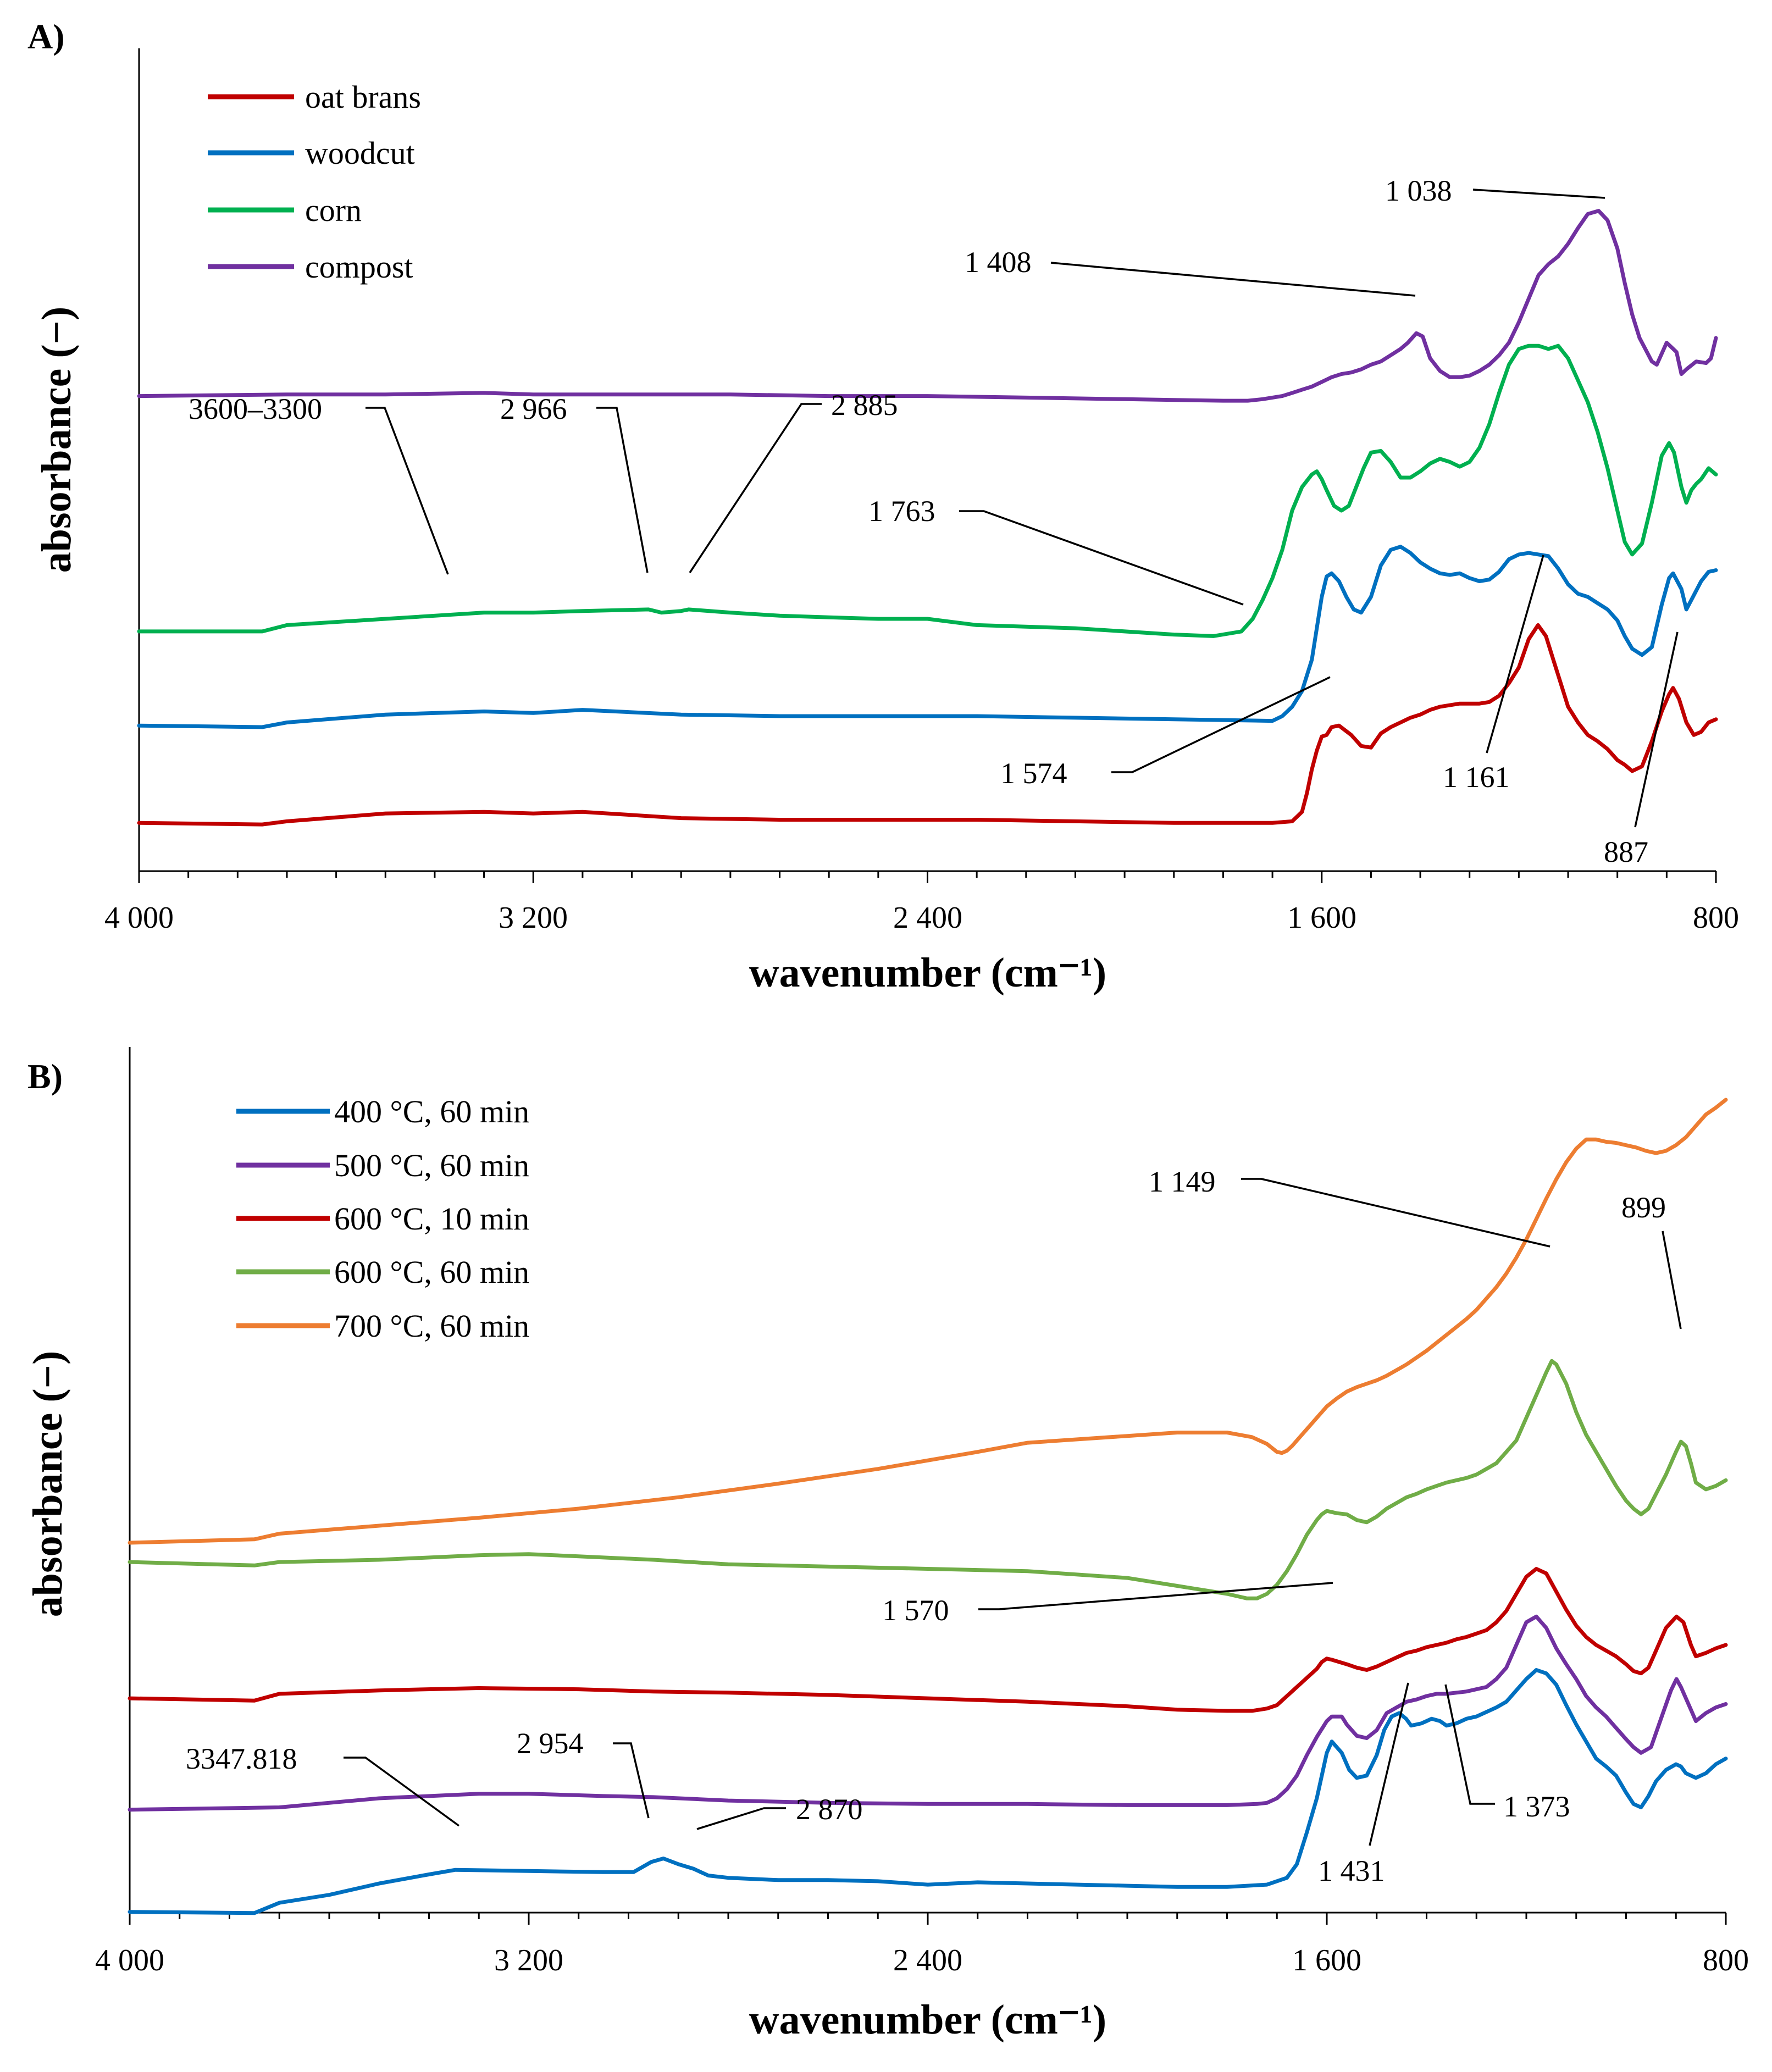 Image resolution: width=1772 pixels, height=2072 pixels. I want to click on series-line-oat-brans, so click(928, 725).